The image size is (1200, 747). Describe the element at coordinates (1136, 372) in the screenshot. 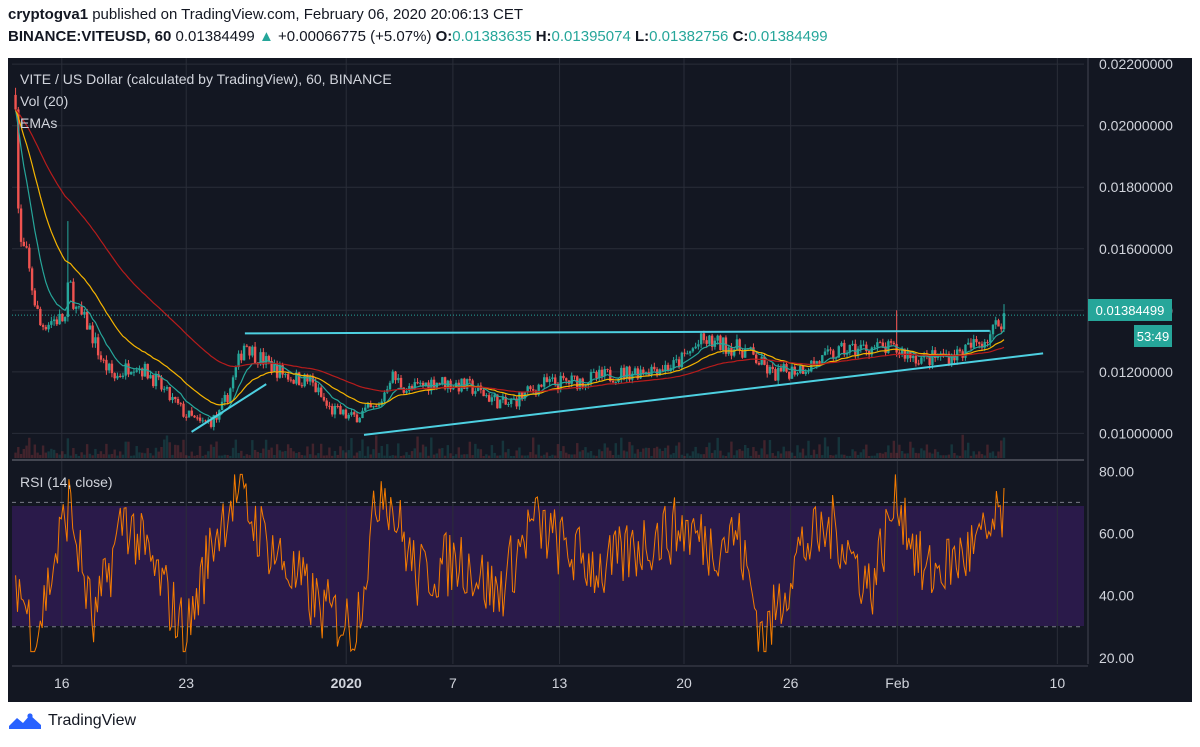

I see `price-tick-label: 0.01200000` at that location.